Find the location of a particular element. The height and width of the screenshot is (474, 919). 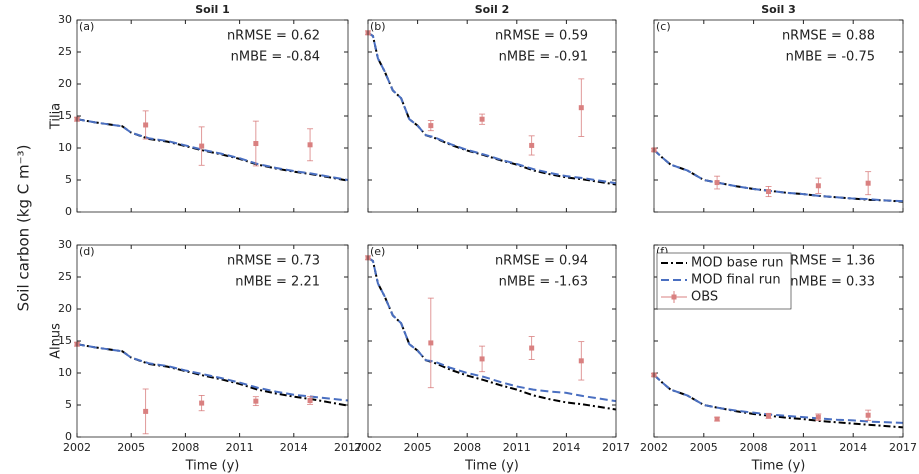

panel-label: (c) is located at coordinates (663, 26).